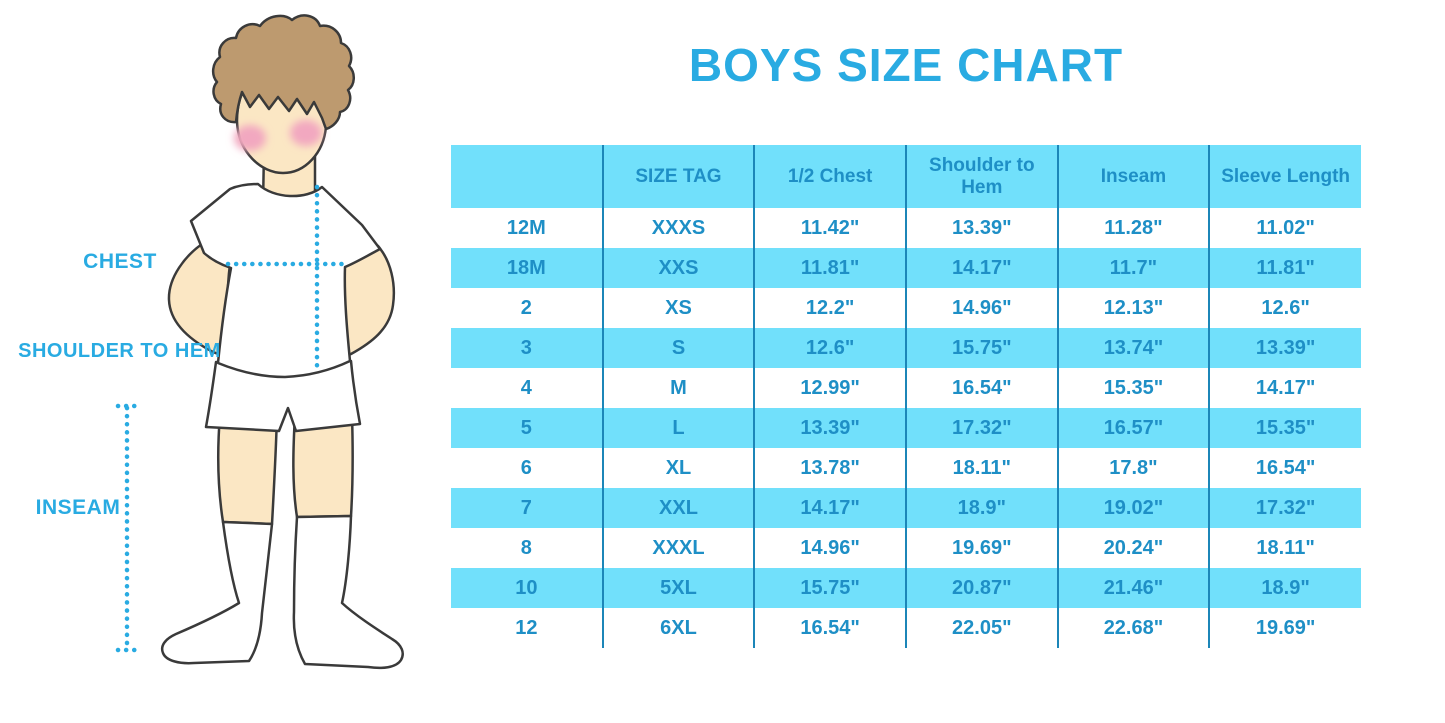  What do you see at coordinates (250, 138) in the screenshot?
I see `left-cheek-blush` at bounding box center [250, 138].